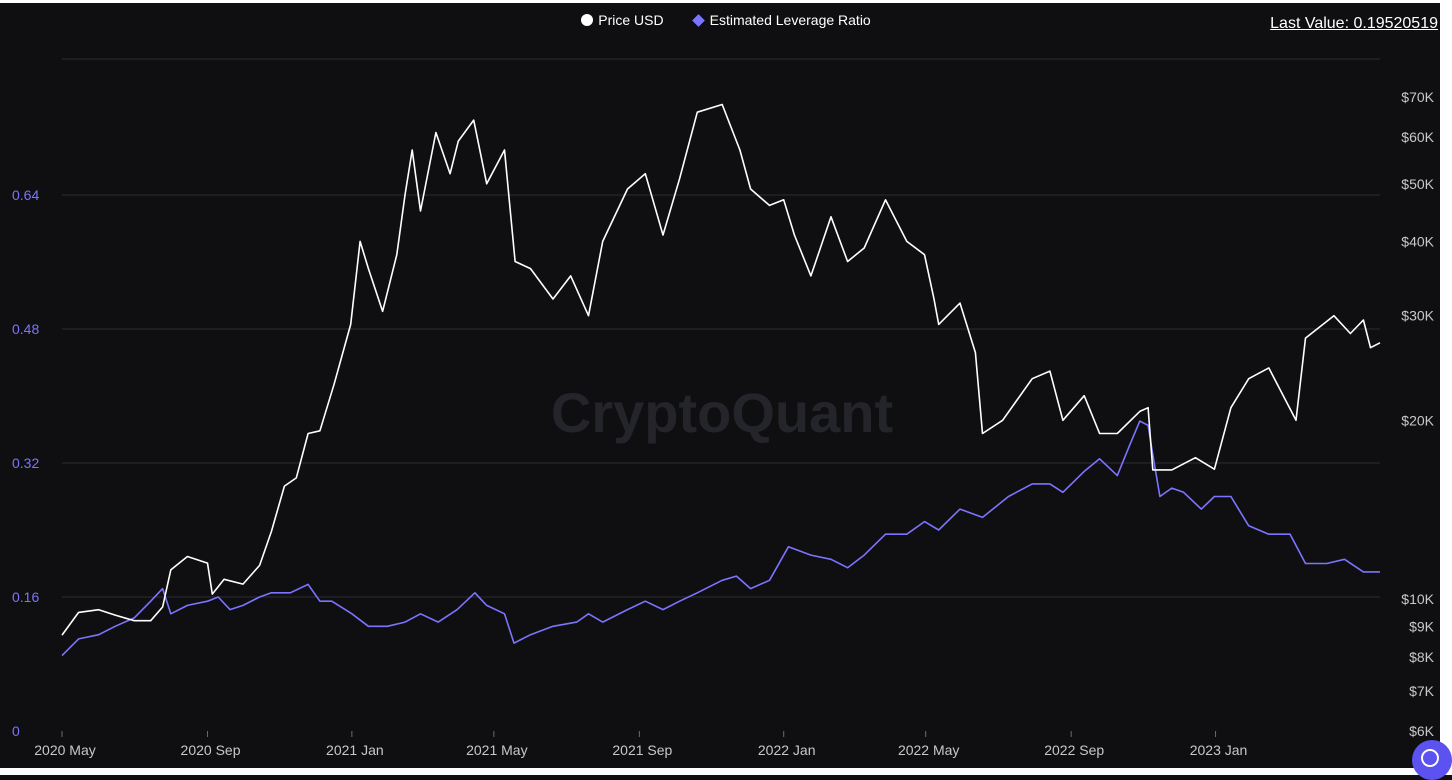 The width and height of the screenshot is (1452, 780). I want to click on legend-item-price: Price USD, so click(622, 20).